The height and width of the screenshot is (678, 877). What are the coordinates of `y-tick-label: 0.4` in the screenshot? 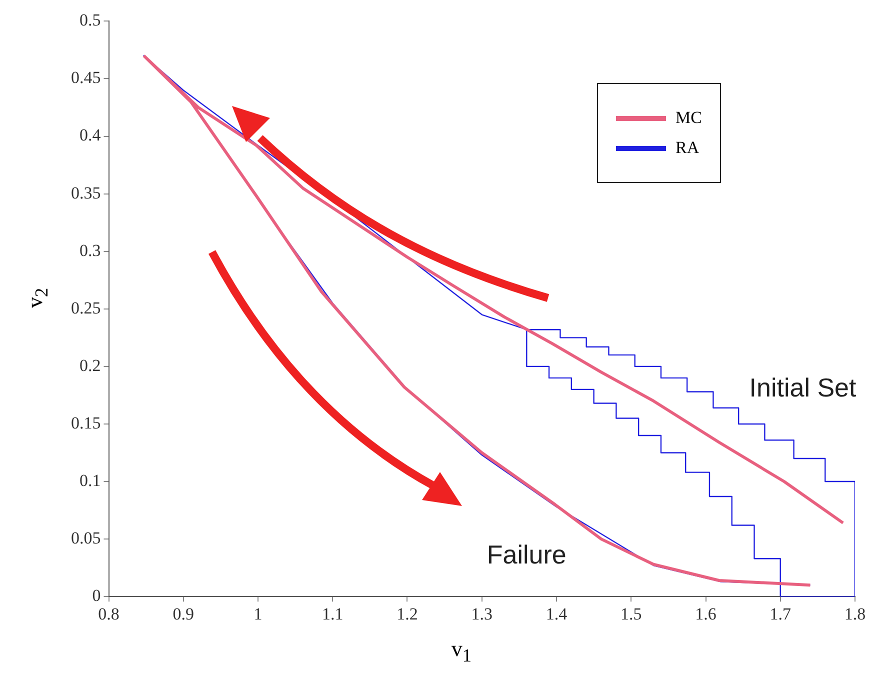 It's located at (91, 135).